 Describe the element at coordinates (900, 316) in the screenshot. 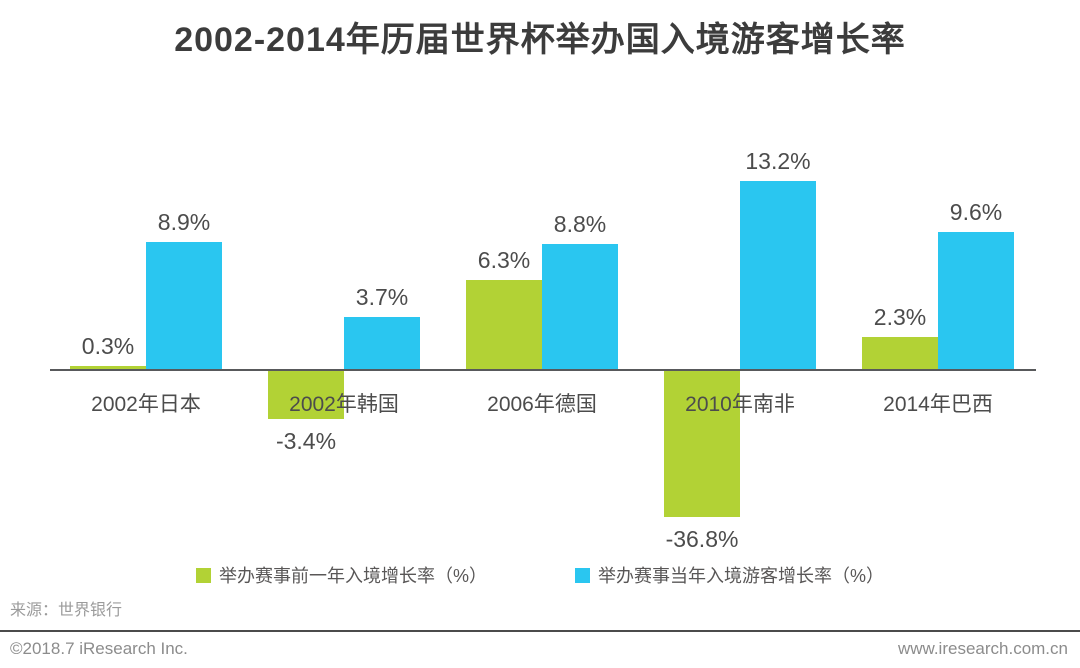

I see `bar-value-label: 2.3%` at that location.